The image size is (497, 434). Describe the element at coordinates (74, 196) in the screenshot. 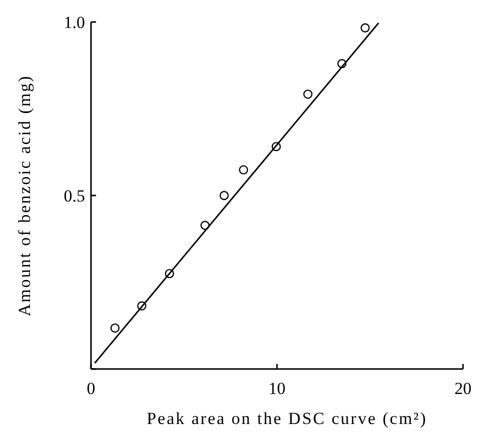

I see `y-tick-label: 0.5` at that location.